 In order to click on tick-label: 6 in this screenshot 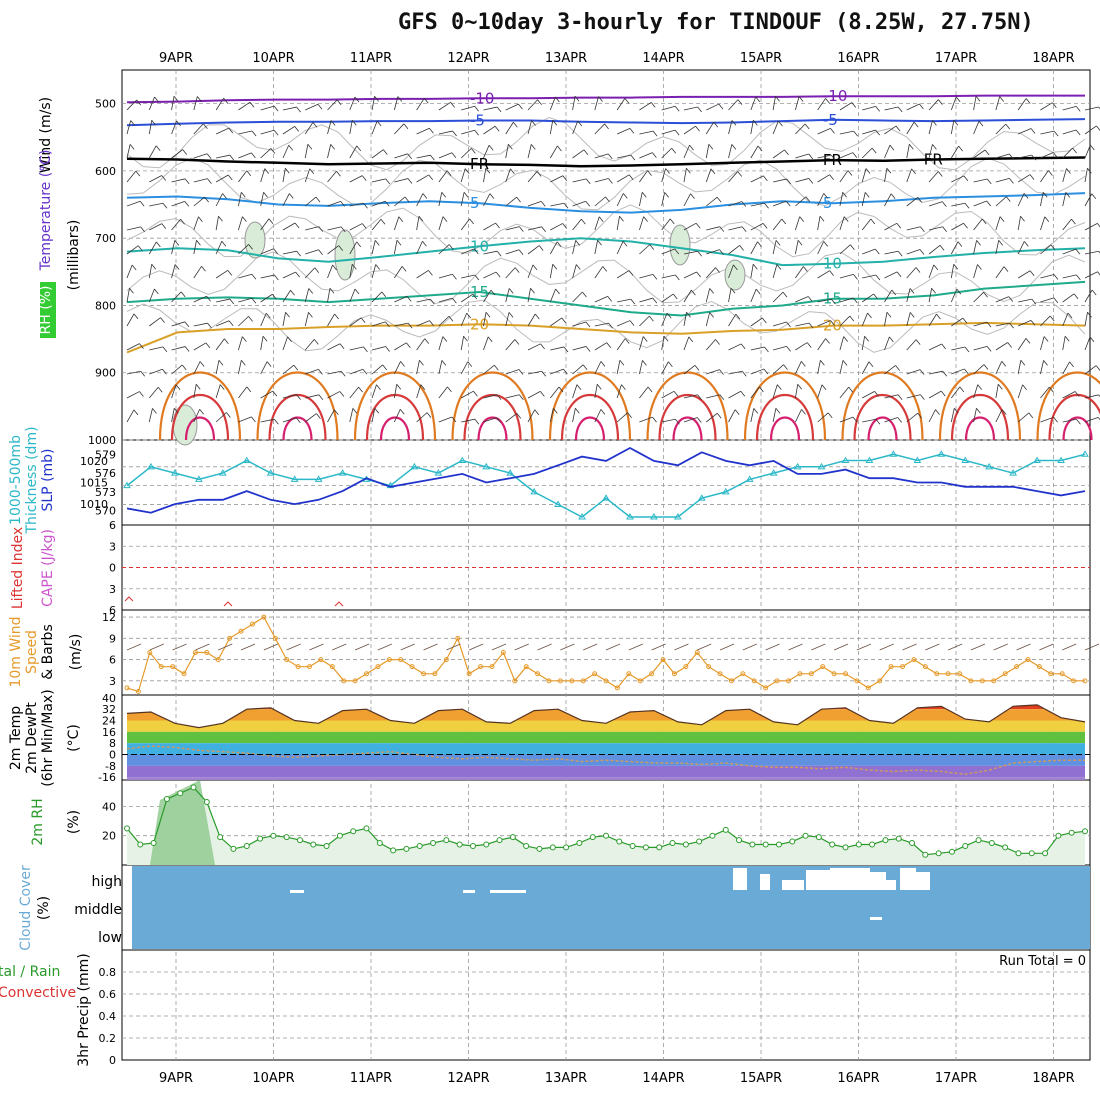, I will do `click(112, 660)`.